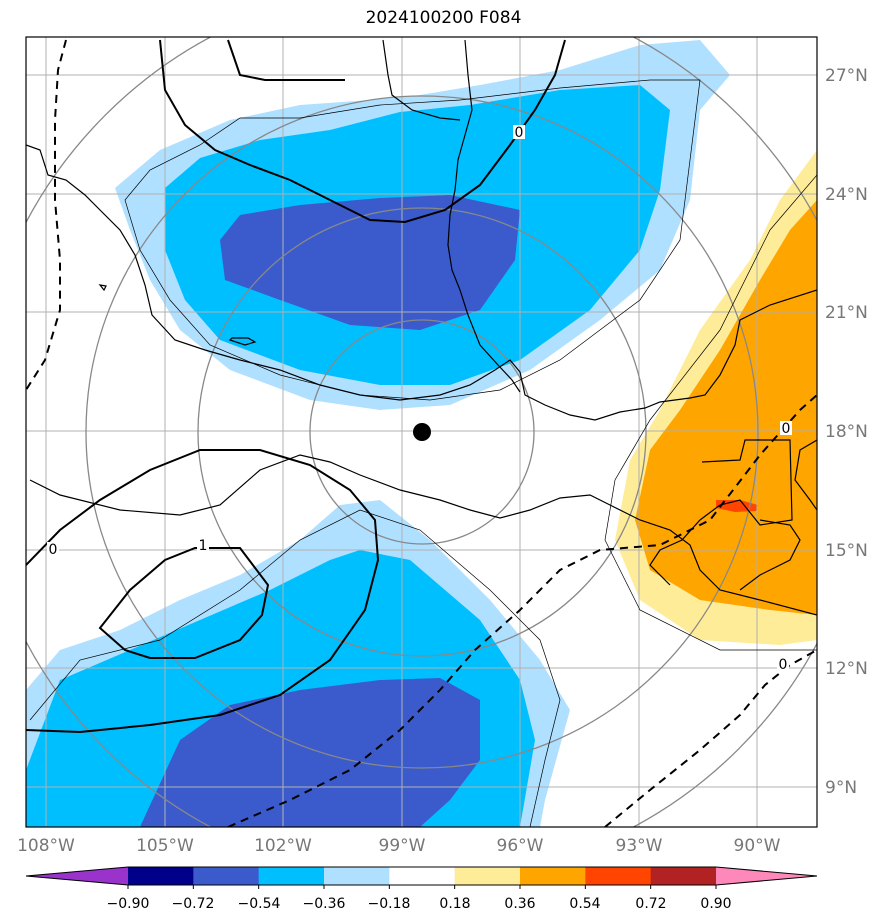  What do you see at coordinates (193, 904) in the screenshot?
I see `colorbar-tick-label: −0.72` at bounding box center [193, 904].